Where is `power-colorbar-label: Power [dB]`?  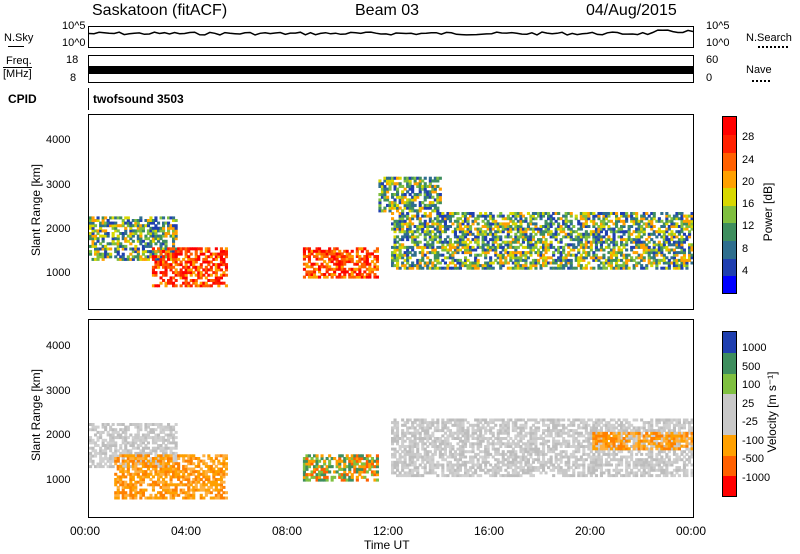
power-colorbar-label: Power [dB] is located at coordinates (768, 212).